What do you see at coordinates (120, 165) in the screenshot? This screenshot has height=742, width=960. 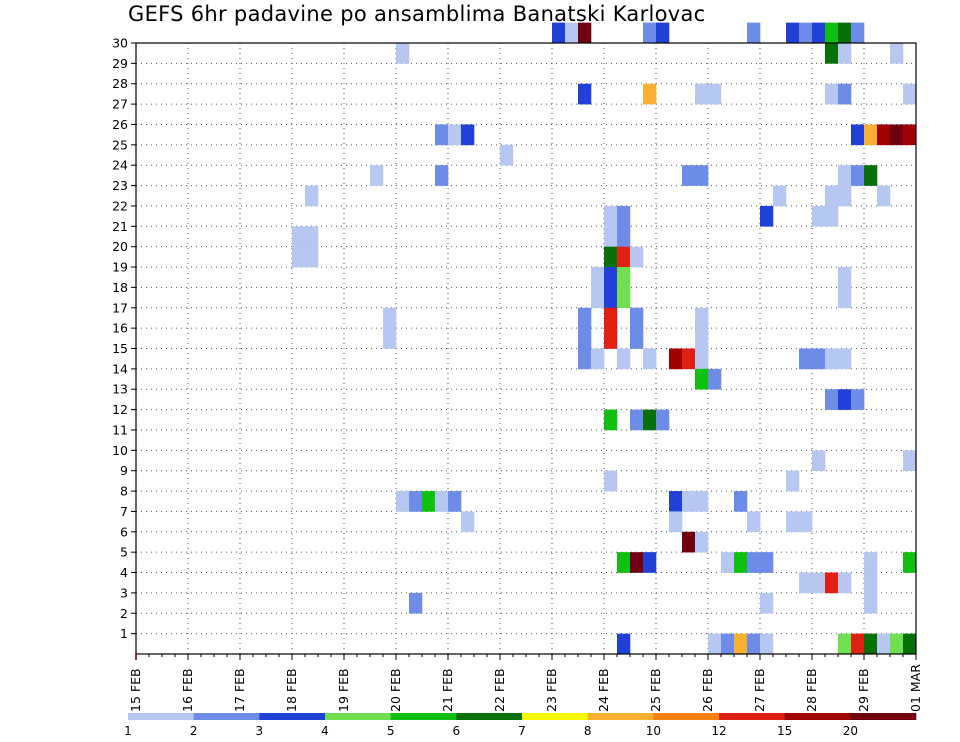 I see `y-tick-label: 24` at bounding box center [120, 165].